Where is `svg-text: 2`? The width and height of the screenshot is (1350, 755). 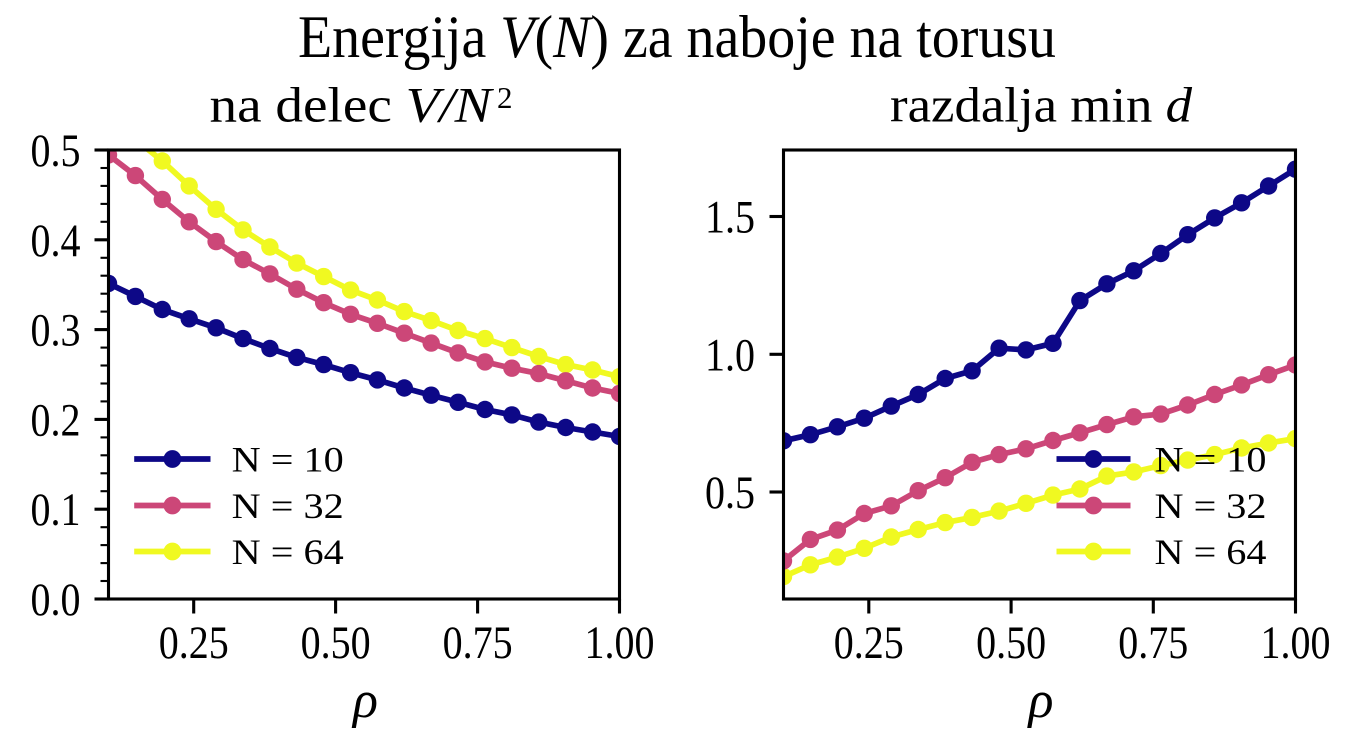
svg-text: 2 is located at coordinates (505, 97).